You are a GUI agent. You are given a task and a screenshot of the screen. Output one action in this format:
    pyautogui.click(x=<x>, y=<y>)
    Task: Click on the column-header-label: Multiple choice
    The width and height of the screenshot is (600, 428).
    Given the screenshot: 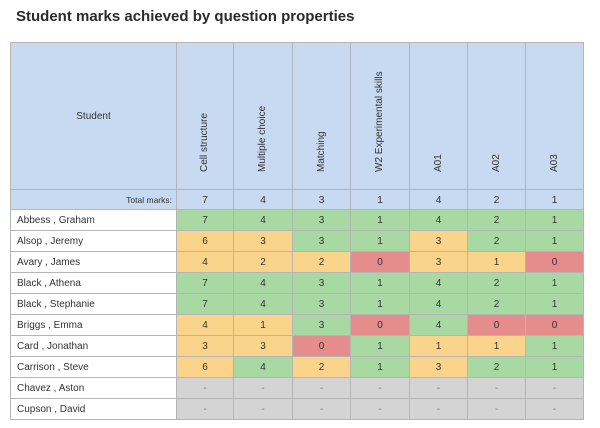 What is the action you would take?
    pyautogui.click(x=262, y=138)
    